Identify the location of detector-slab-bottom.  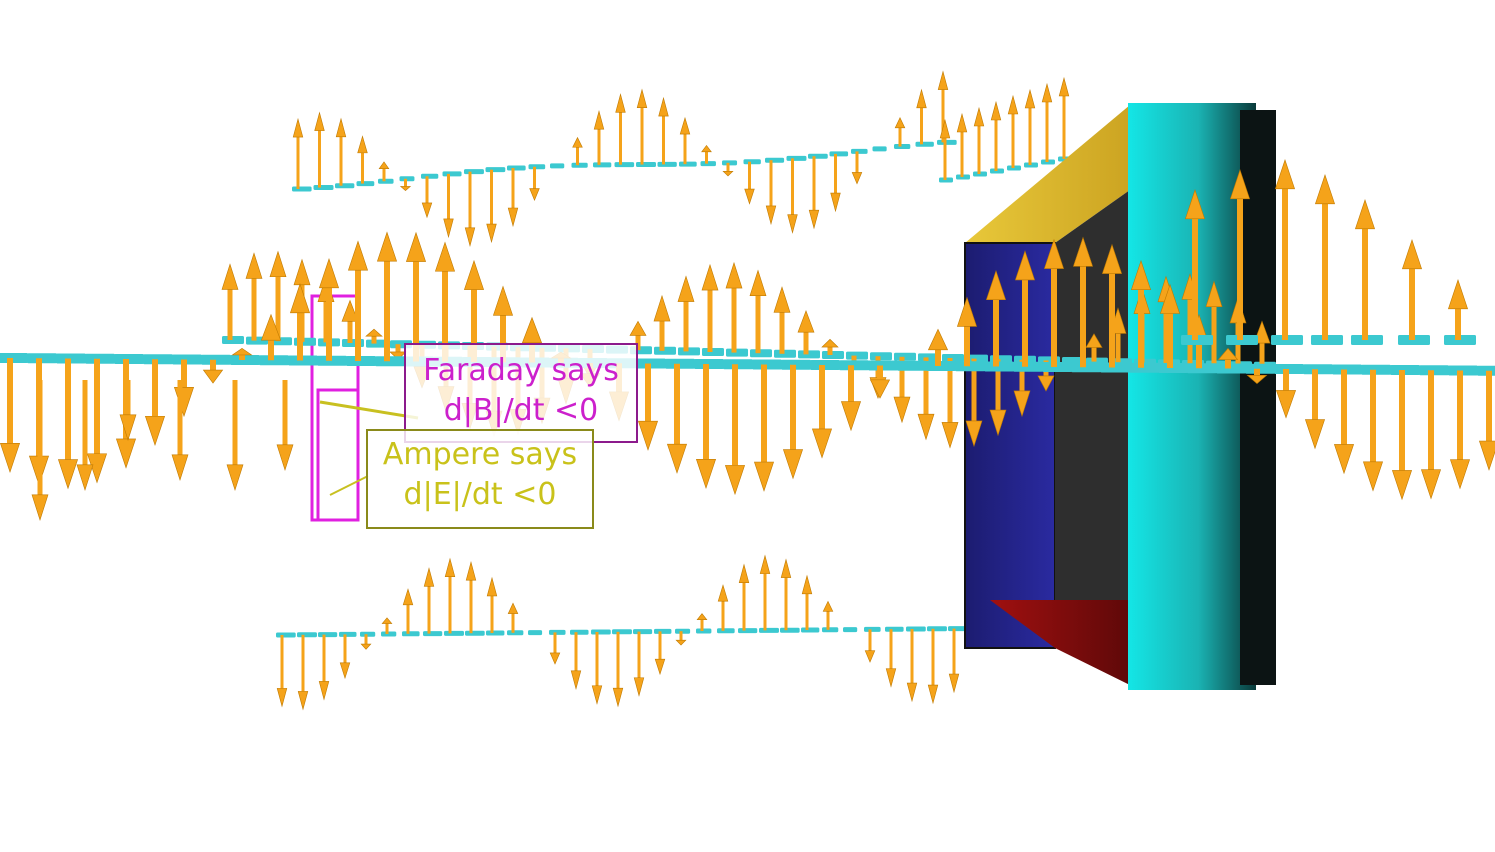
(1065, 645).